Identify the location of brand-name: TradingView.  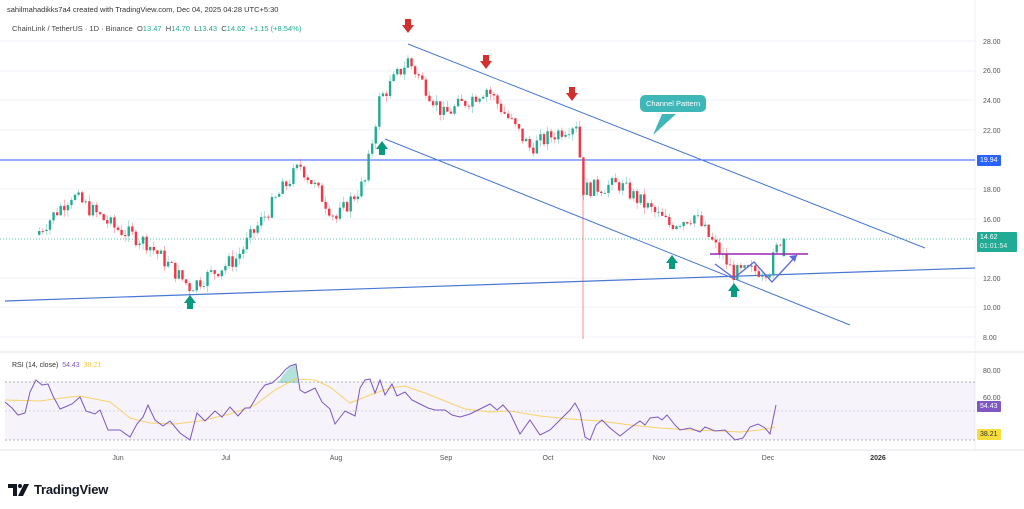
(71, 489).